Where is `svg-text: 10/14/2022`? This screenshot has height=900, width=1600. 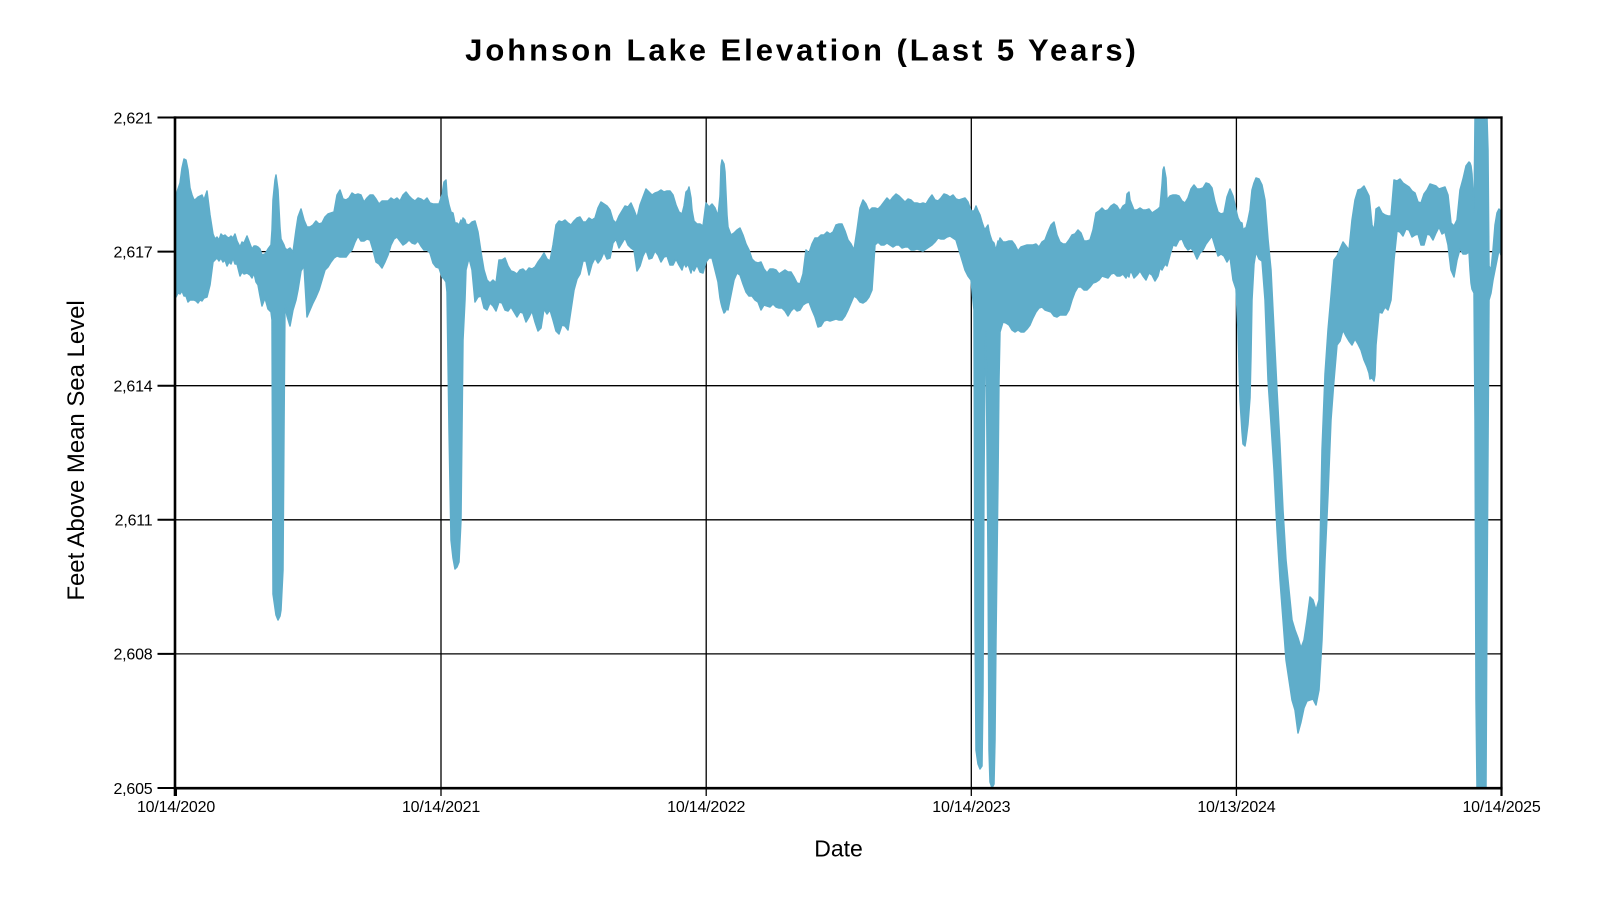 svg-text: 10/14/2022 is located at coordinates (706, 807).